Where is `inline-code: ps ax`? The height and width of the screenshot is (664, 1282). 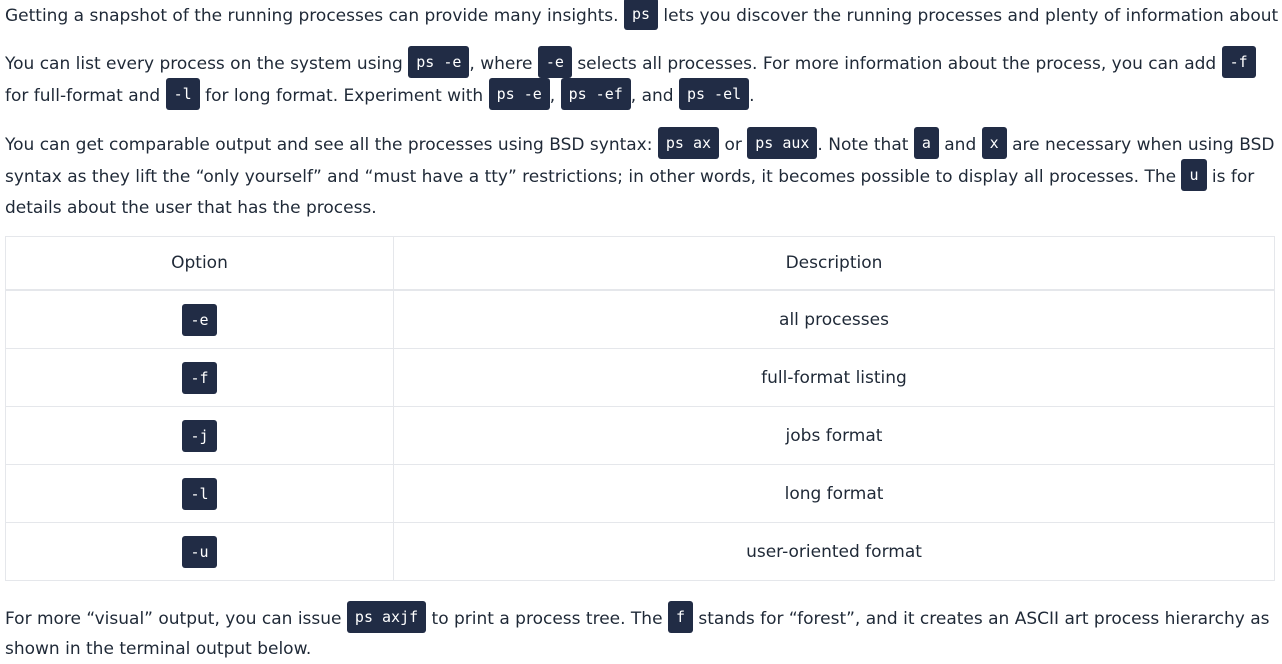
inline-code: ps ax is located at coordinates (688, 143).